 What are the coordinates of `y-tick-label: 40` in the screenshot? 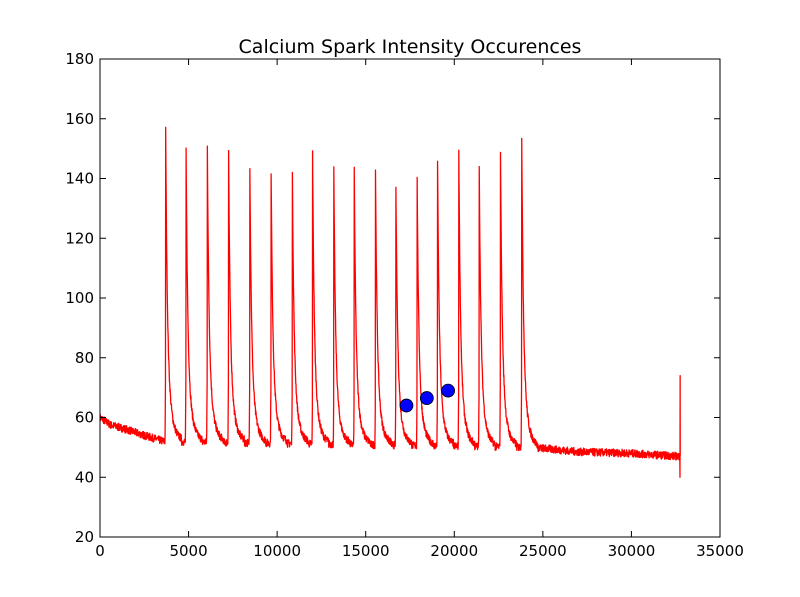 It's located at (84, 477).